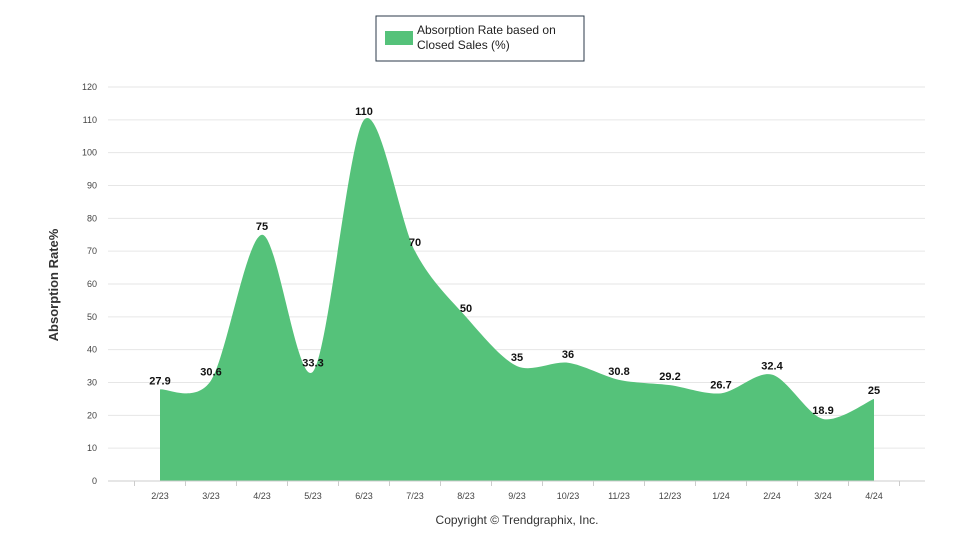 The height and width of the screenshot is (555, 960). Describe the element at coordinates (159, 381) in the screenshot. I see `data-label-2/23: 27.9` at that location.